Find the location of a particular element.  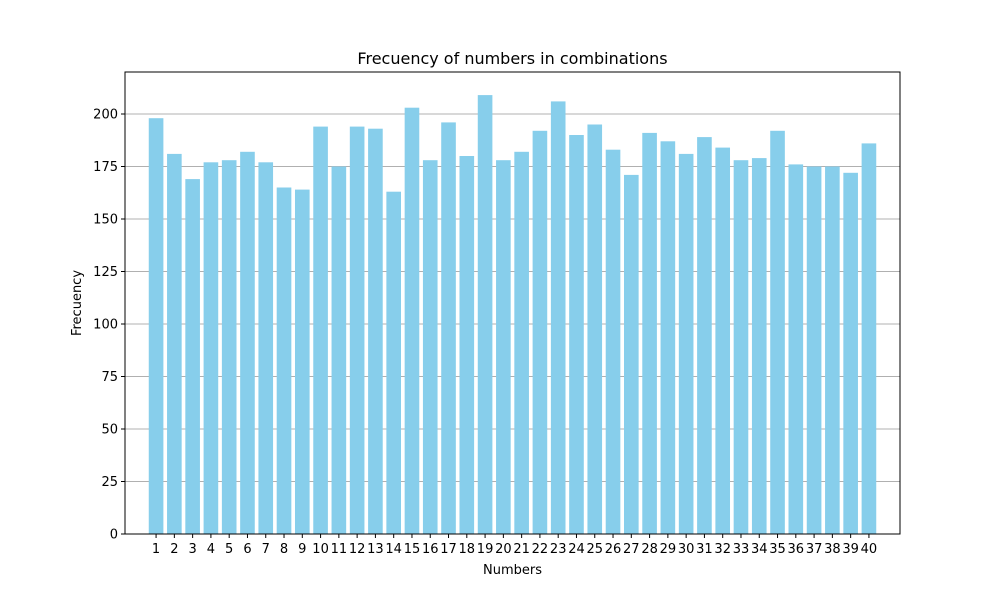

x-tick-label: 1 is located at coordinates (156, 549).